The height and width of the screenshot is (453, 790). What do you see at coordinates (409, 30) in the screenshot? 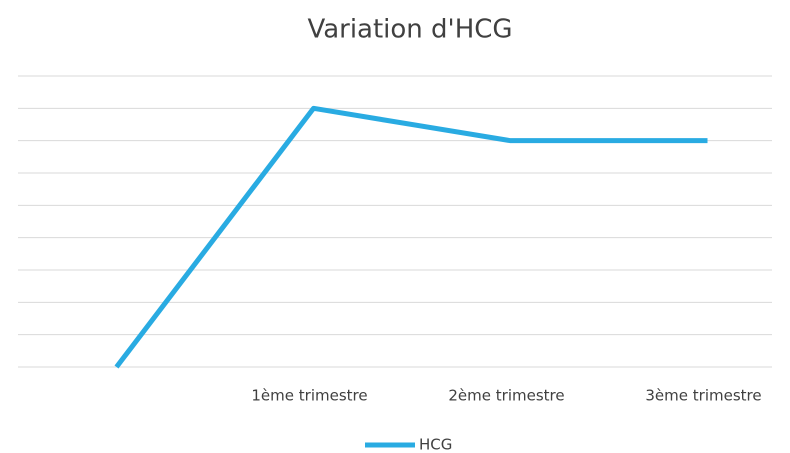
I see `chart-title: Variation d'HCG` at bounding box center [409, 30].